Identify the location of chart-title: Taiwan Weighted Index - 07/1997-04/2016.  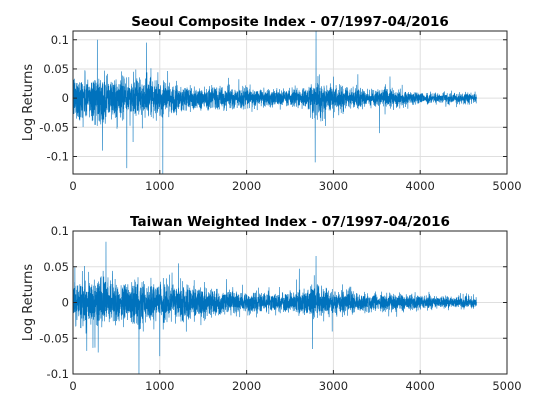
(290, 222).